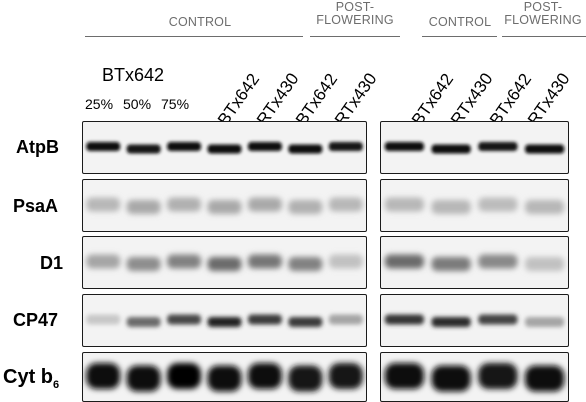 The image size is (586, 402). Describe the element at coordinates (175, 104) in the screenshot. I see `percent-label-75: 75%` at that location.